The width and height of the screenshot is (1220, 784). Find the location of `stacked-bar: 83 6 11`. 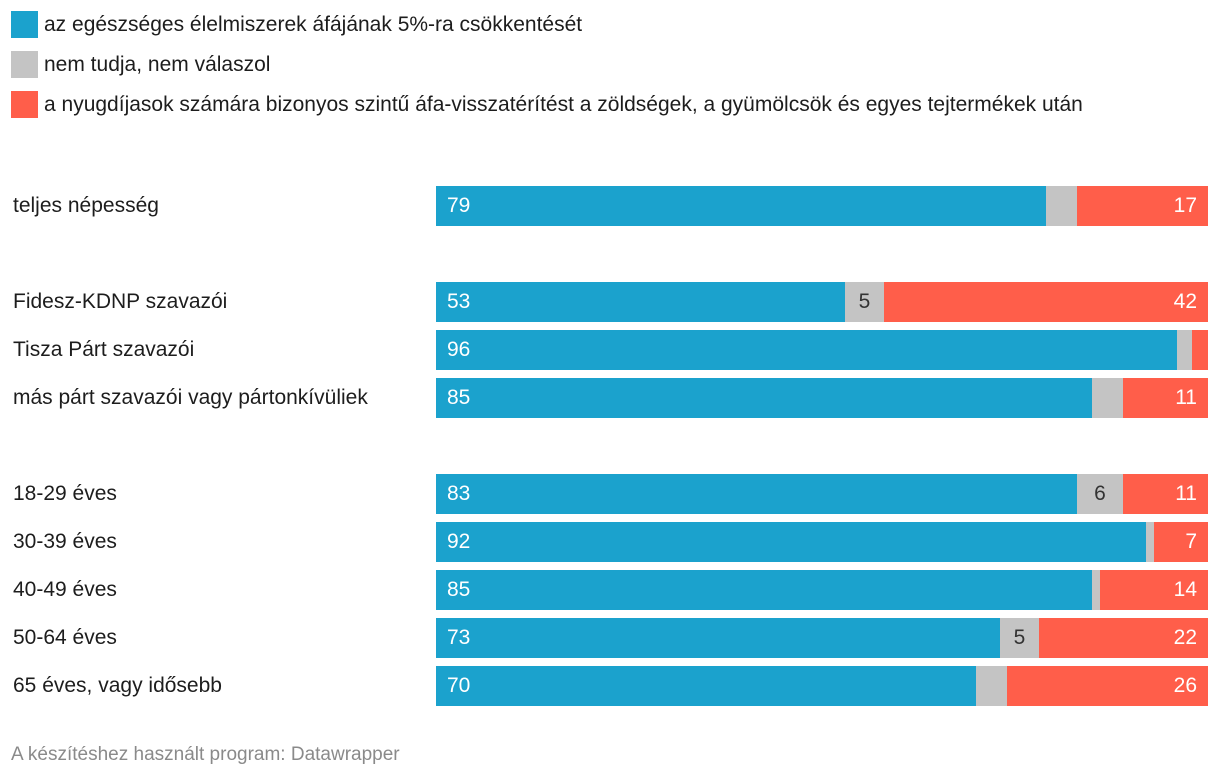

stacked-bar: 83 6 11 is located at coordinates (822, 494).